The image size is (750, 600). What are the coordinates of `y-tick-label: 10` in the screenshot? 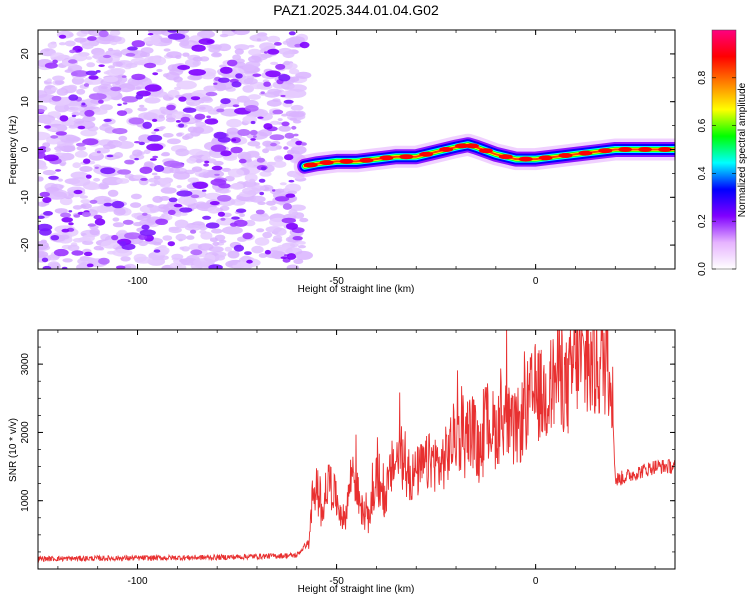 It's located at (25, 102).